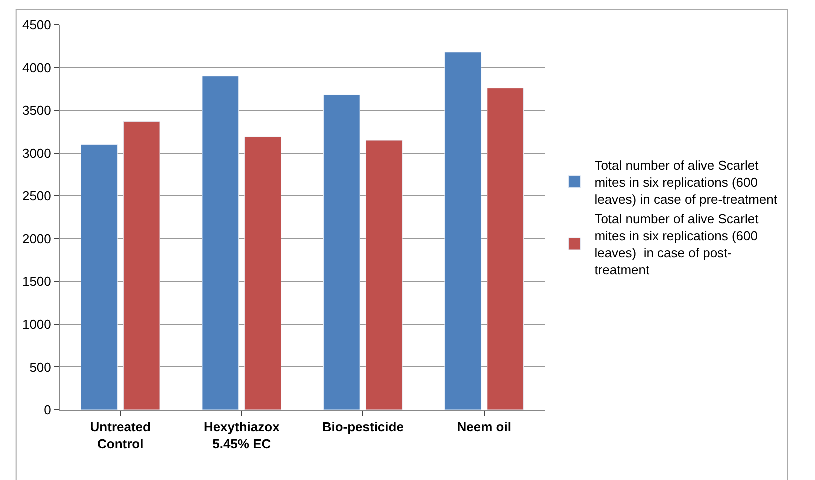  I want to click on x-tick-label: Untreated Control, so click(121, 436).